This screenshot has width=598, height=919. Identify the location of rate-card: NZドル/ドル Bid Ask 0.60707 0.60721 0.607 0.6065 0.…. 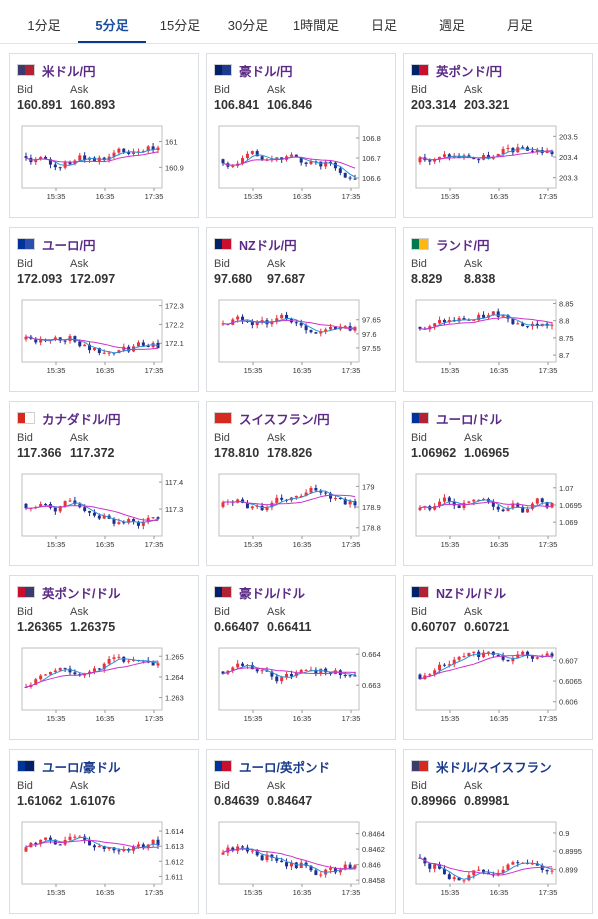
(498, 657).